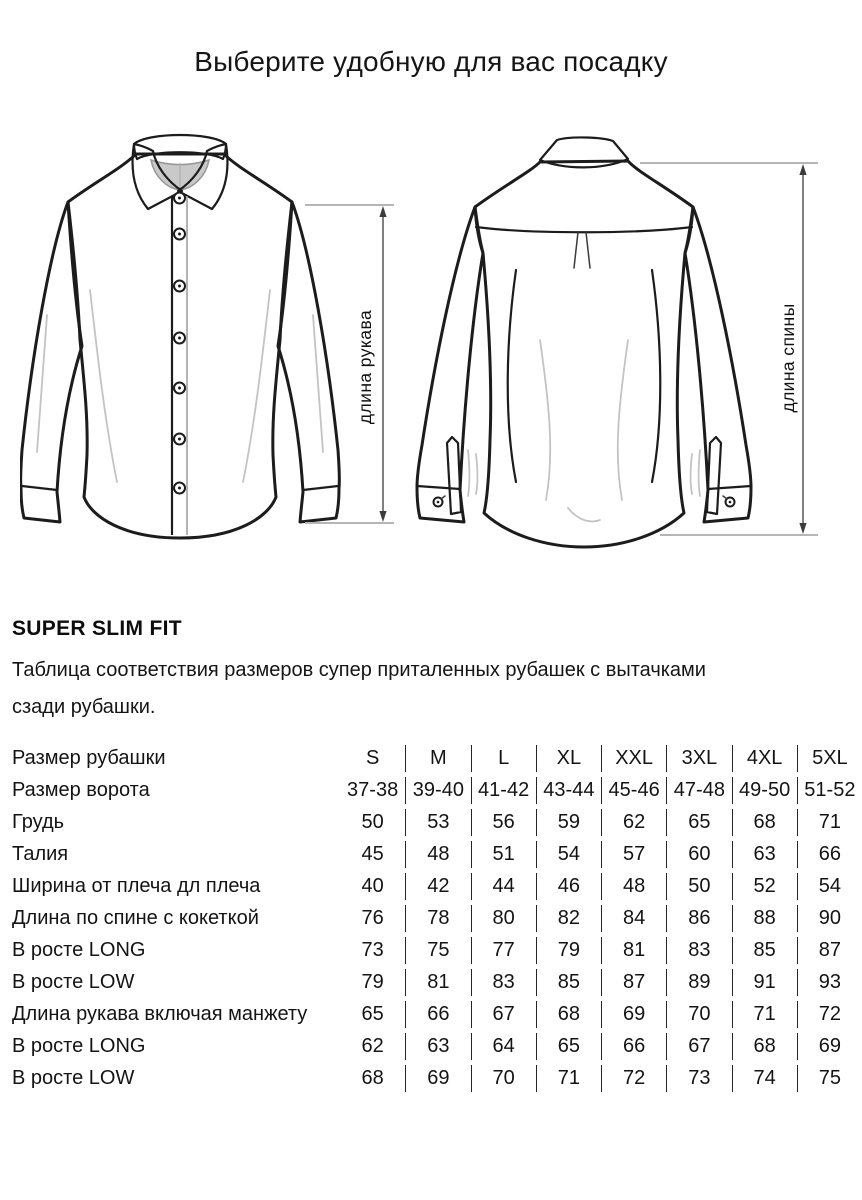 This screenshot has width=862, height=1200. I want to click on shirt-front-illustration, so click(180, 336).